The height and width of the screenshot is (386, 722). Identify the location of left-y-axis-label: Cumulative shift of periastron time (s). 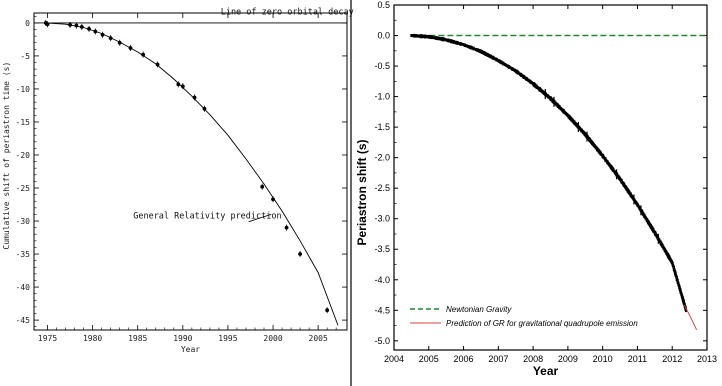
(6, 156).